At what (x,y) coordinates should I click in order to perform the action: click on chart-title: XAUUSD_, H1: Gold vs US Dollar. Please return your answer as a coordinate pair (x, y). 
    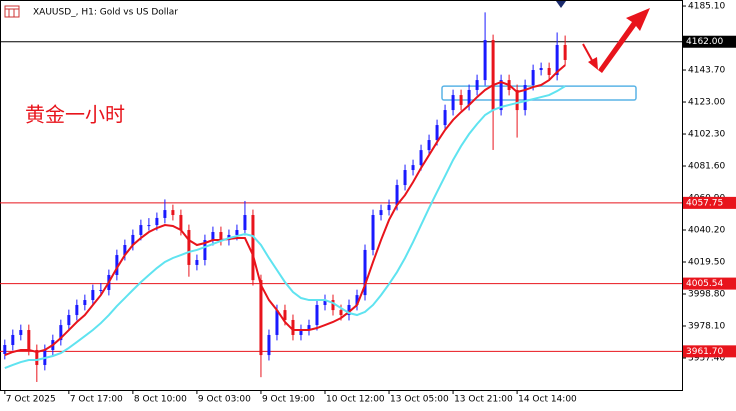
    Looking at the image, I should click on (105, 13).